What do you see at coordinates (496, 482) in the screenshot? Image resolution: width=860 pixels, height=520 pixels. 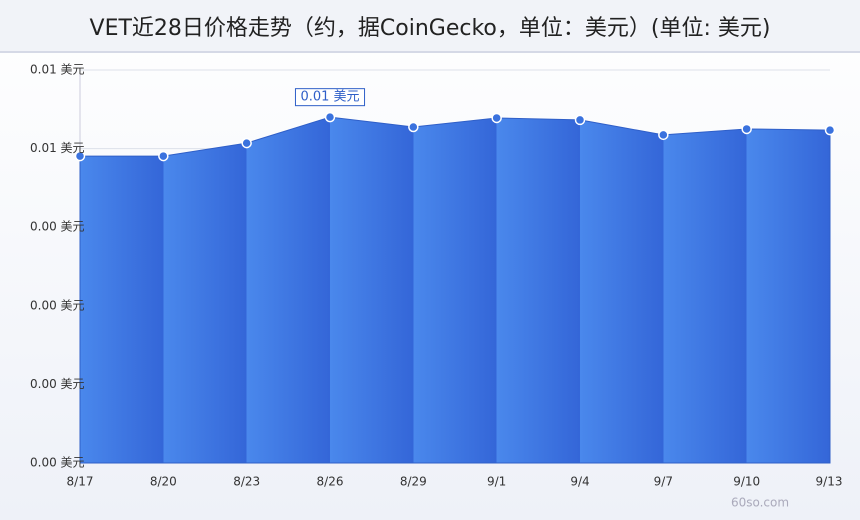 I see `x-tick-label: 9/1` at bounding box center [496, 482].